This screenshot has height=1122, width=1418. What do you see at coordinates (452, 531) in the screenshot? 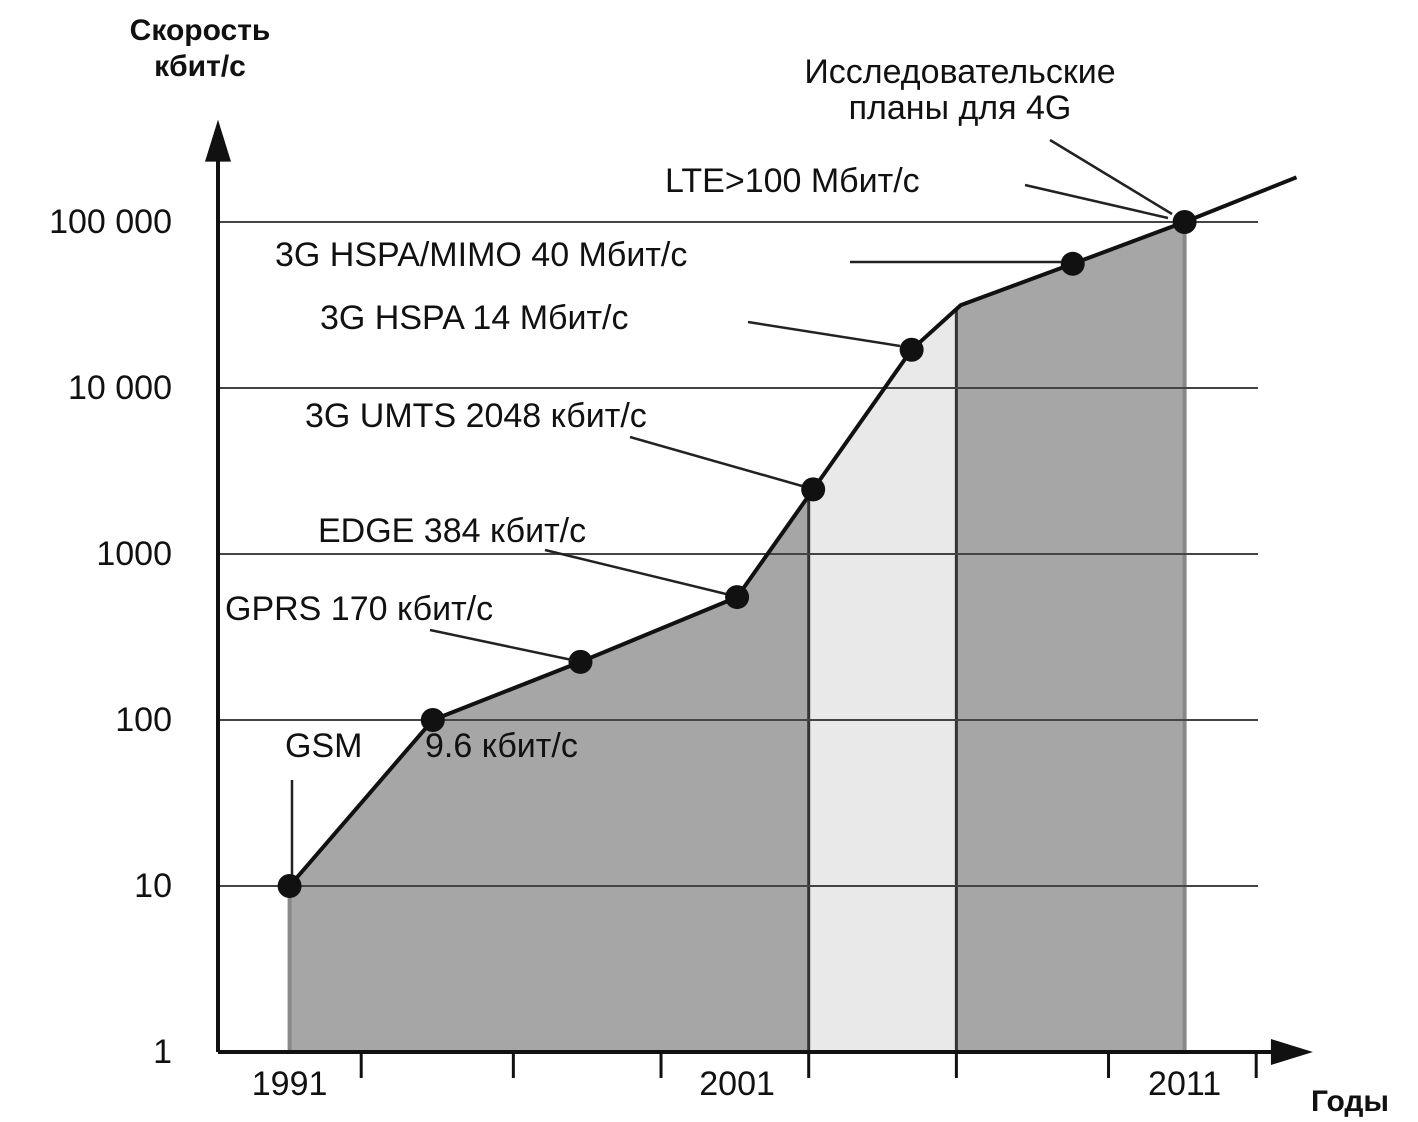
I see `annotation: EDGE 384 кбит/с` at bounding box center [452, 531].